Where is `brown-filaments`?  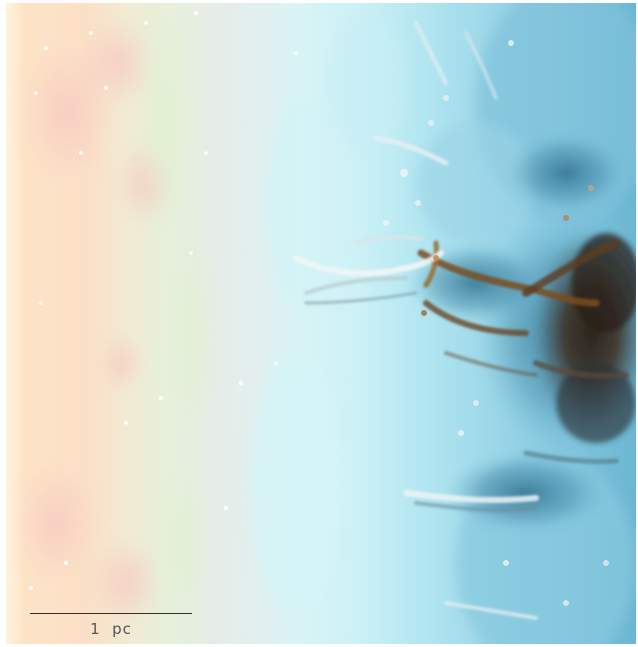 brown-filaments is located at coordinates (523, 309).